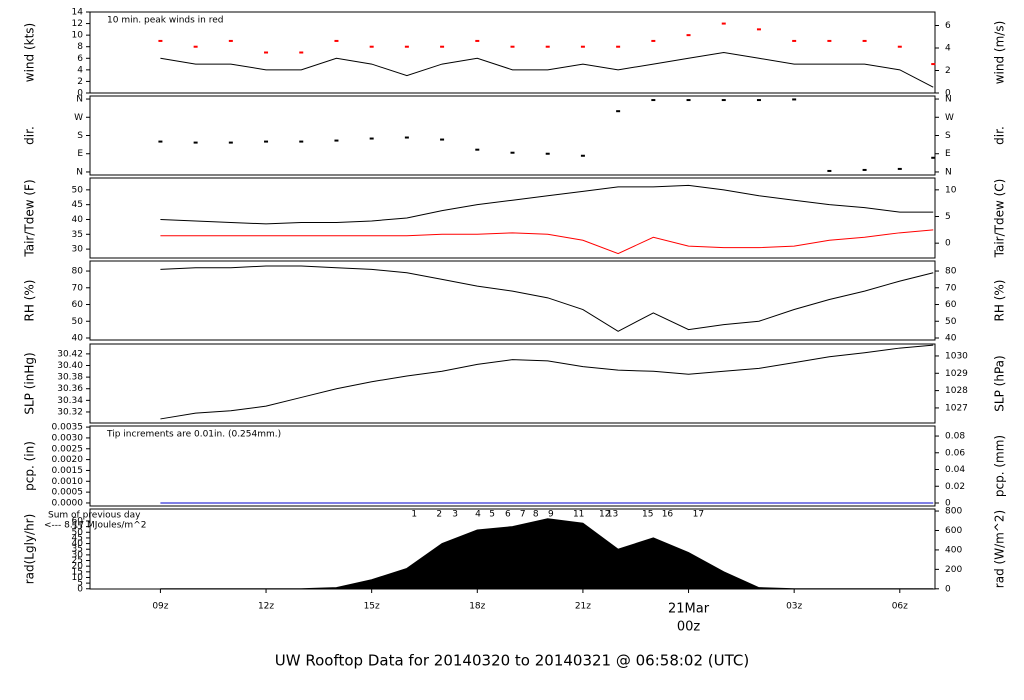 Image resolution: width=1024 pixels, height=700 pixels. Describe the element at coordinates (1000, 135) in the screenshot. I see `y2-axis-label: dir.` at that location.